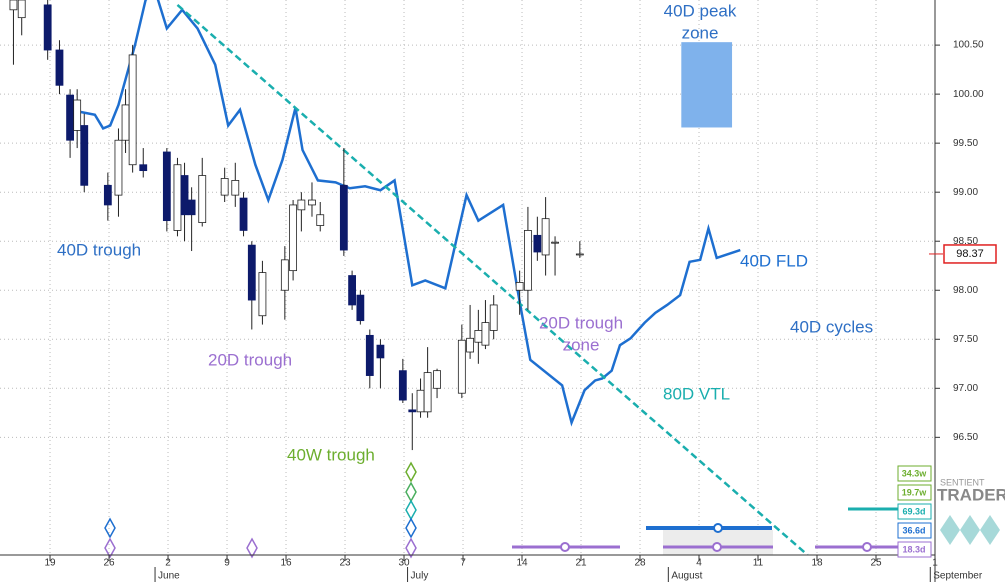 This screenshot has height=582, width=1005. What do you see at coordinates (968, 94) in the screenshot?
I see `y-tick-label: 100.00` at bounding box center [968, 94].